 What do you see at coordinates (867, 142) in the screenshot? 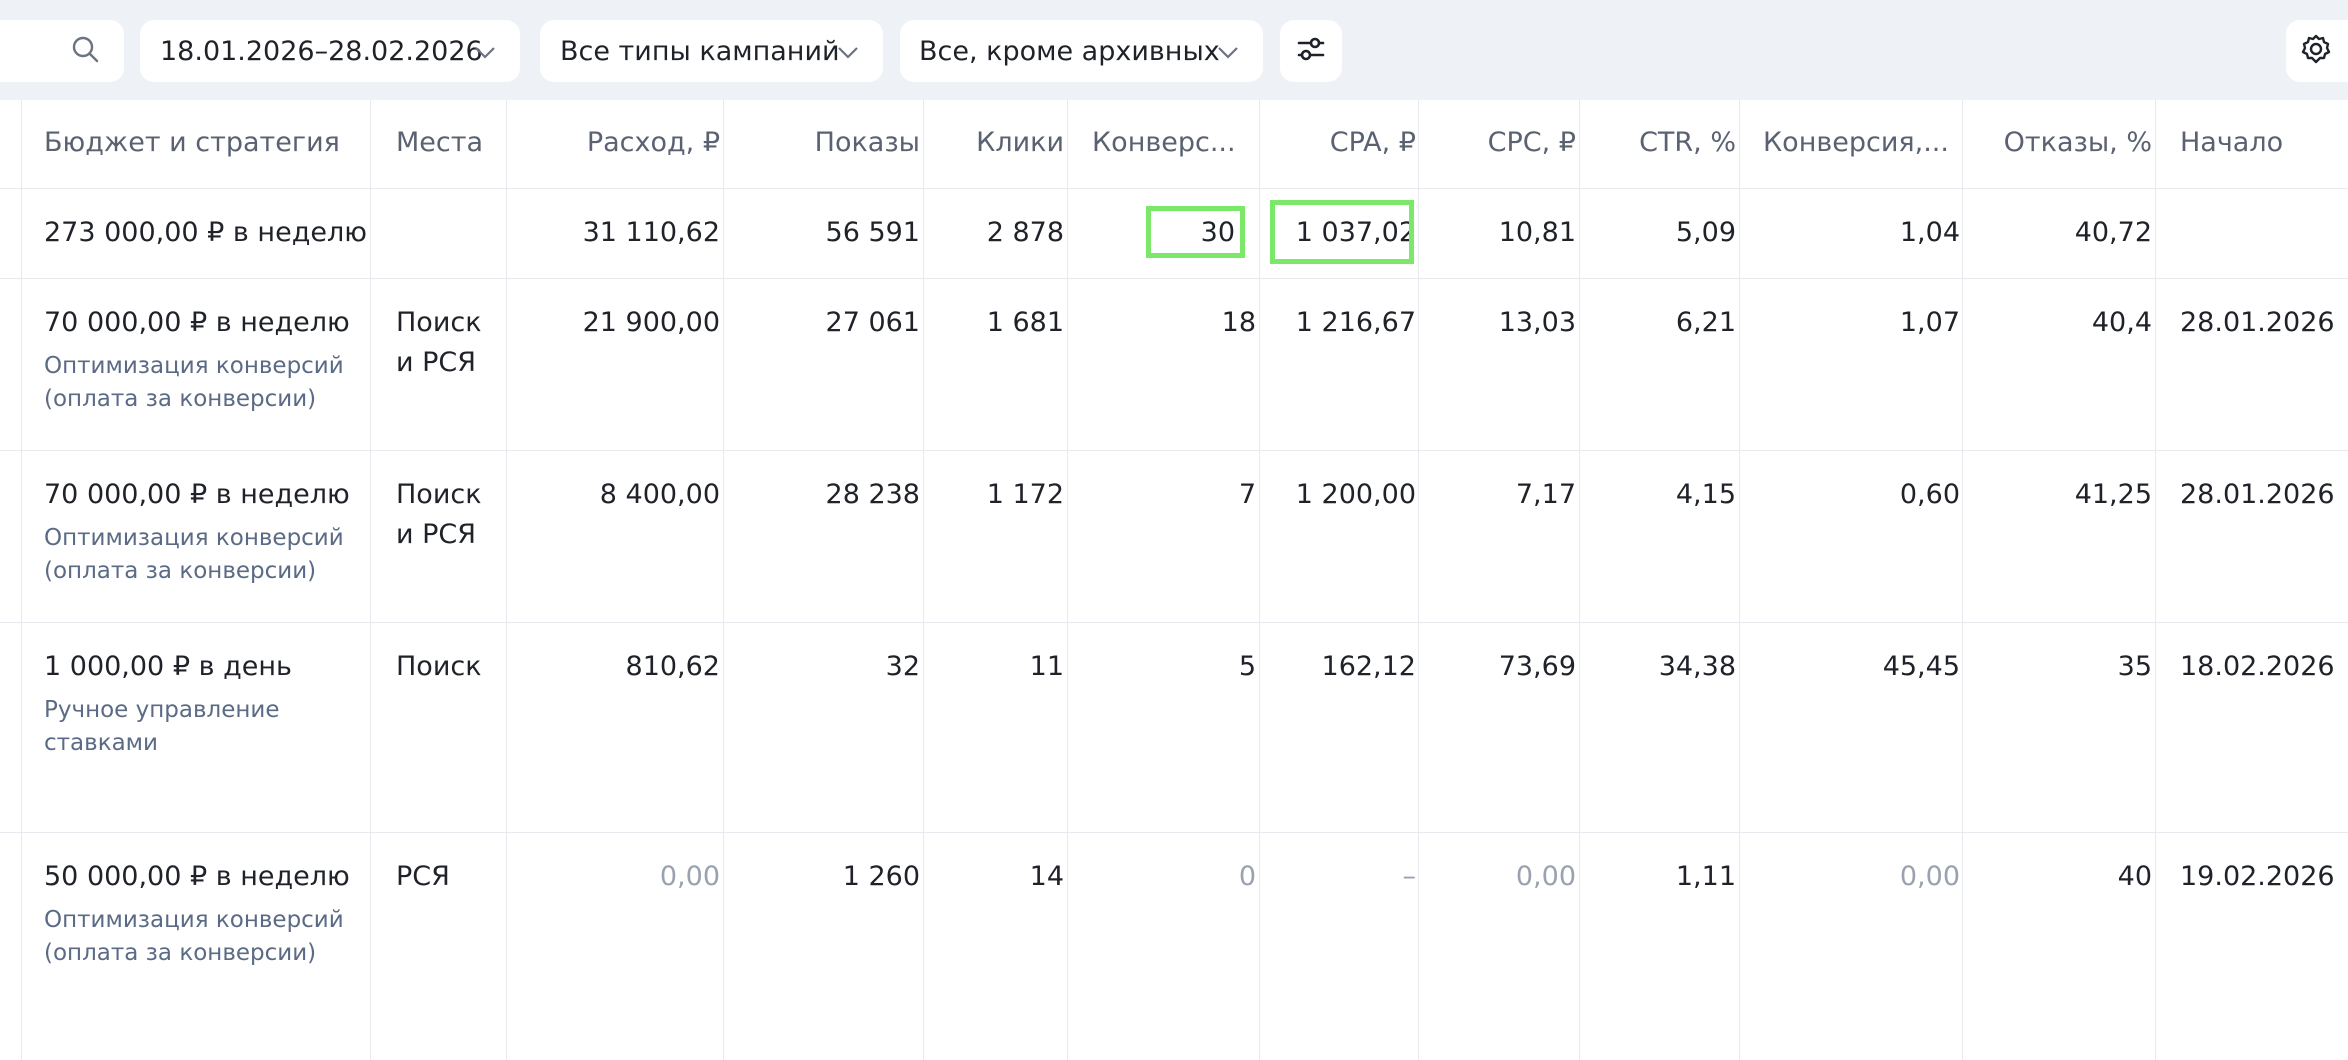
I see `header-impressions: Показы` at bounding box center [867, 142].